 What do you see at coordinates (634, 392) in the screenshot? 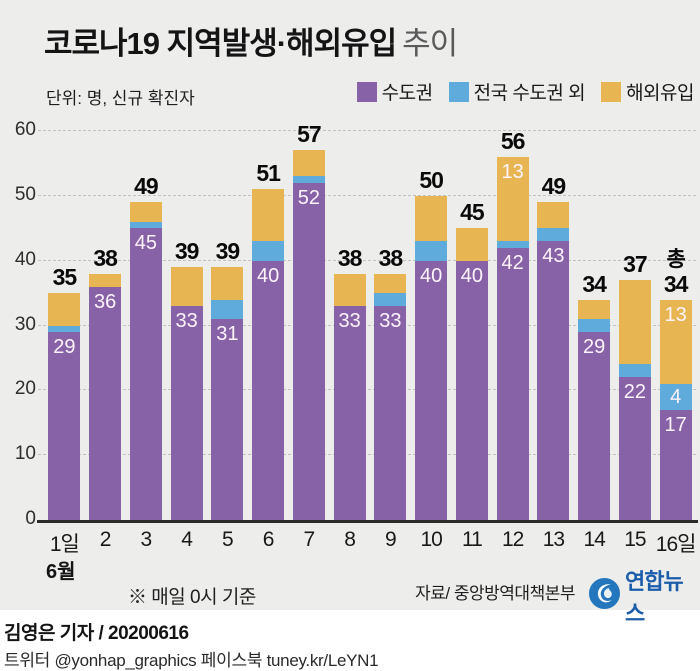
I see `segment-value-label: 22` at bounding box center [634, 392].